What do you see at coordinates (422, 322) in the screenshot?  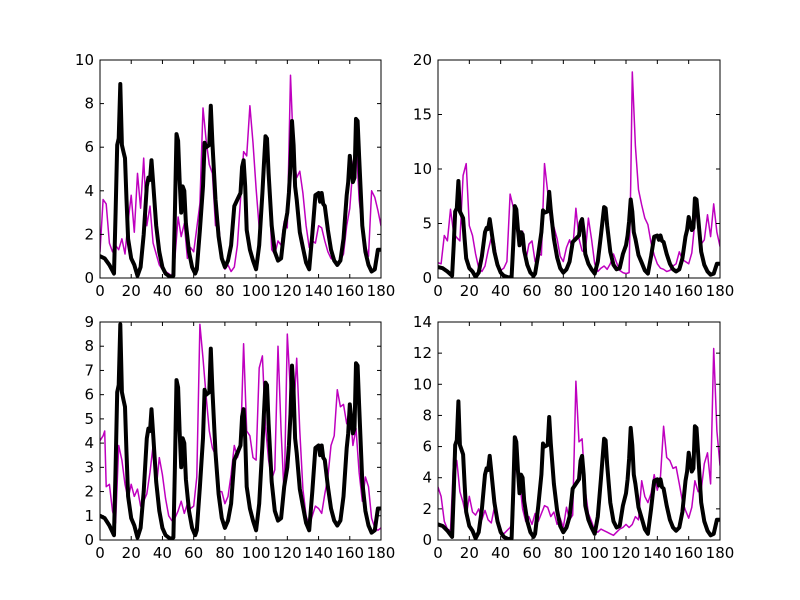 I see `y-tick-label: 14` at bounding box center [422, 322].